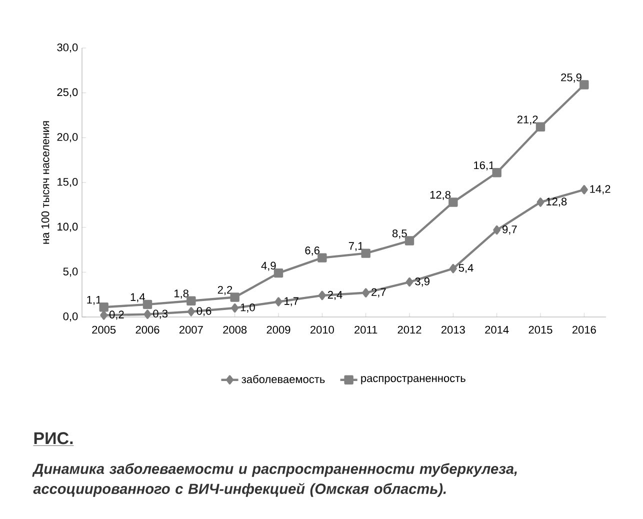 Image resolution: width=643 pixels, height=519 pixels. I want to click on data-label: 2,4, so click(335, 295).